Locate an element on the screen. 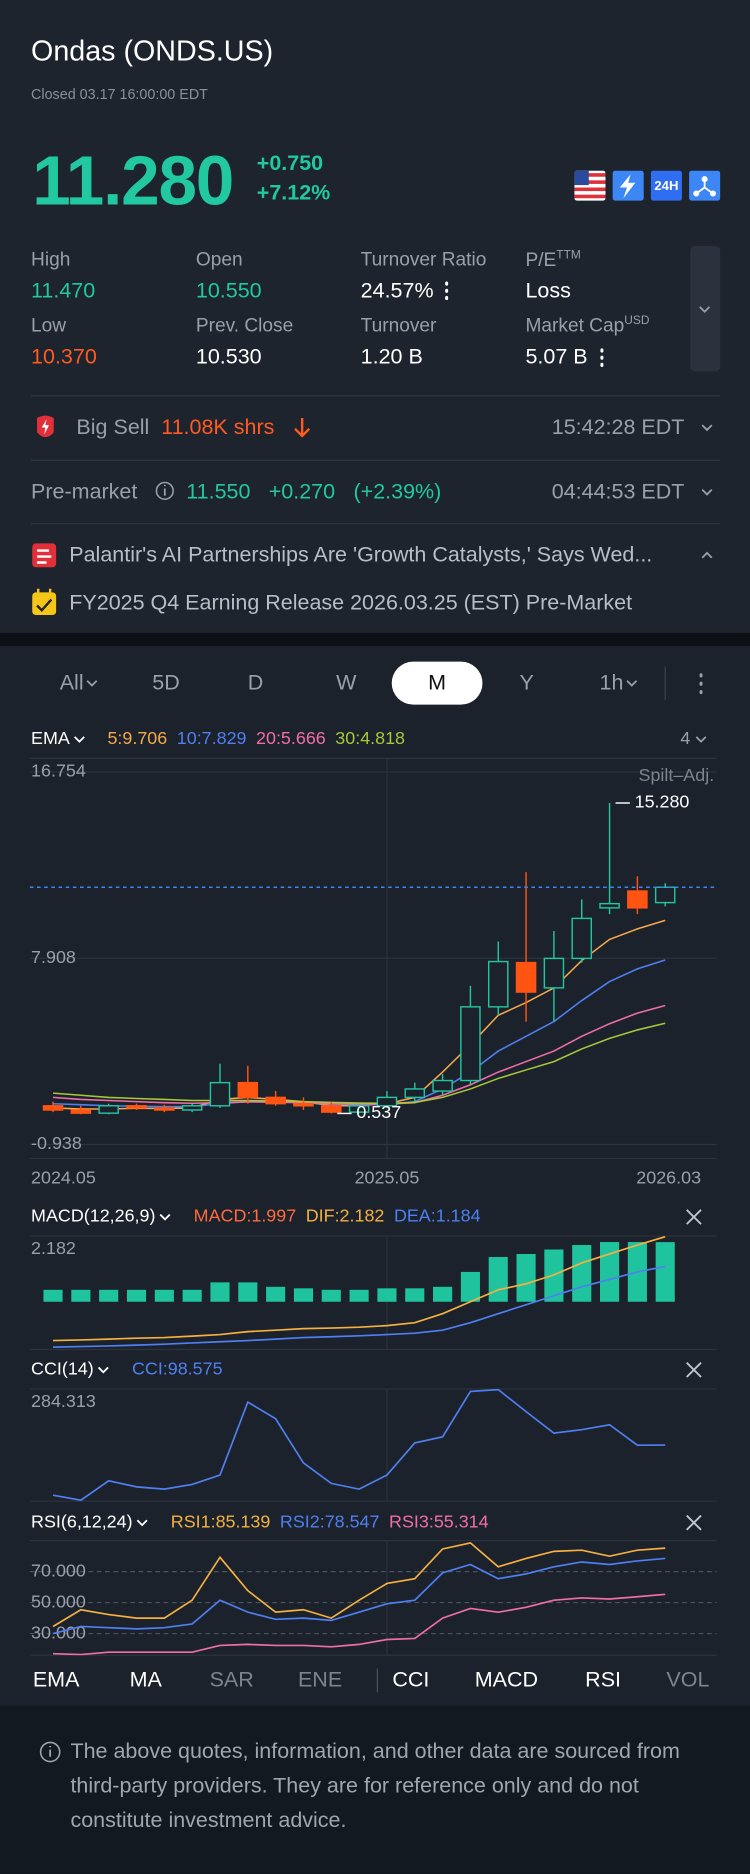 This screenshot has width=750, height=1874. period-tab: Y is located at coordinates (526, 682).